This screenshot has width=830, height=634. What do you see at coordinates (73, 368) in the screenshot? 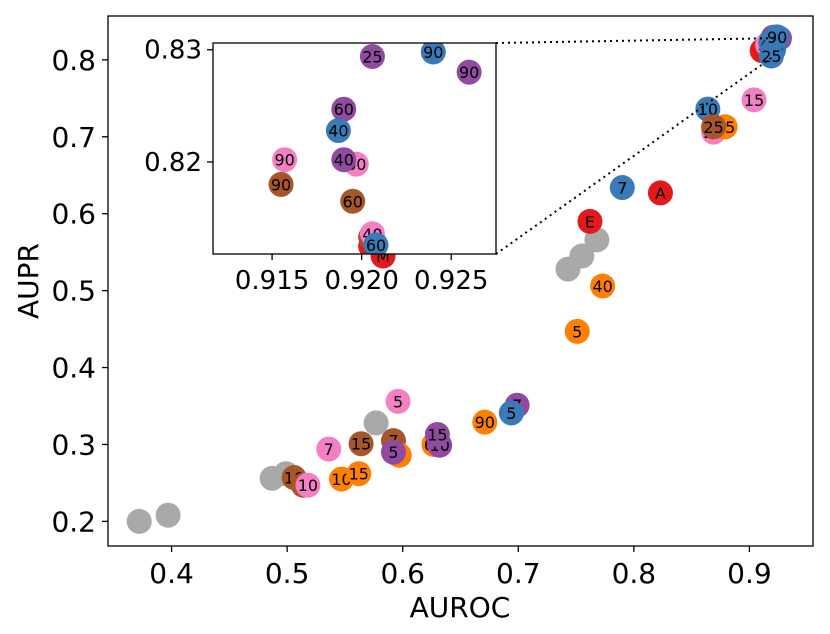
I see `y-tick-label: 0.4` at bounding box center [73, 368].